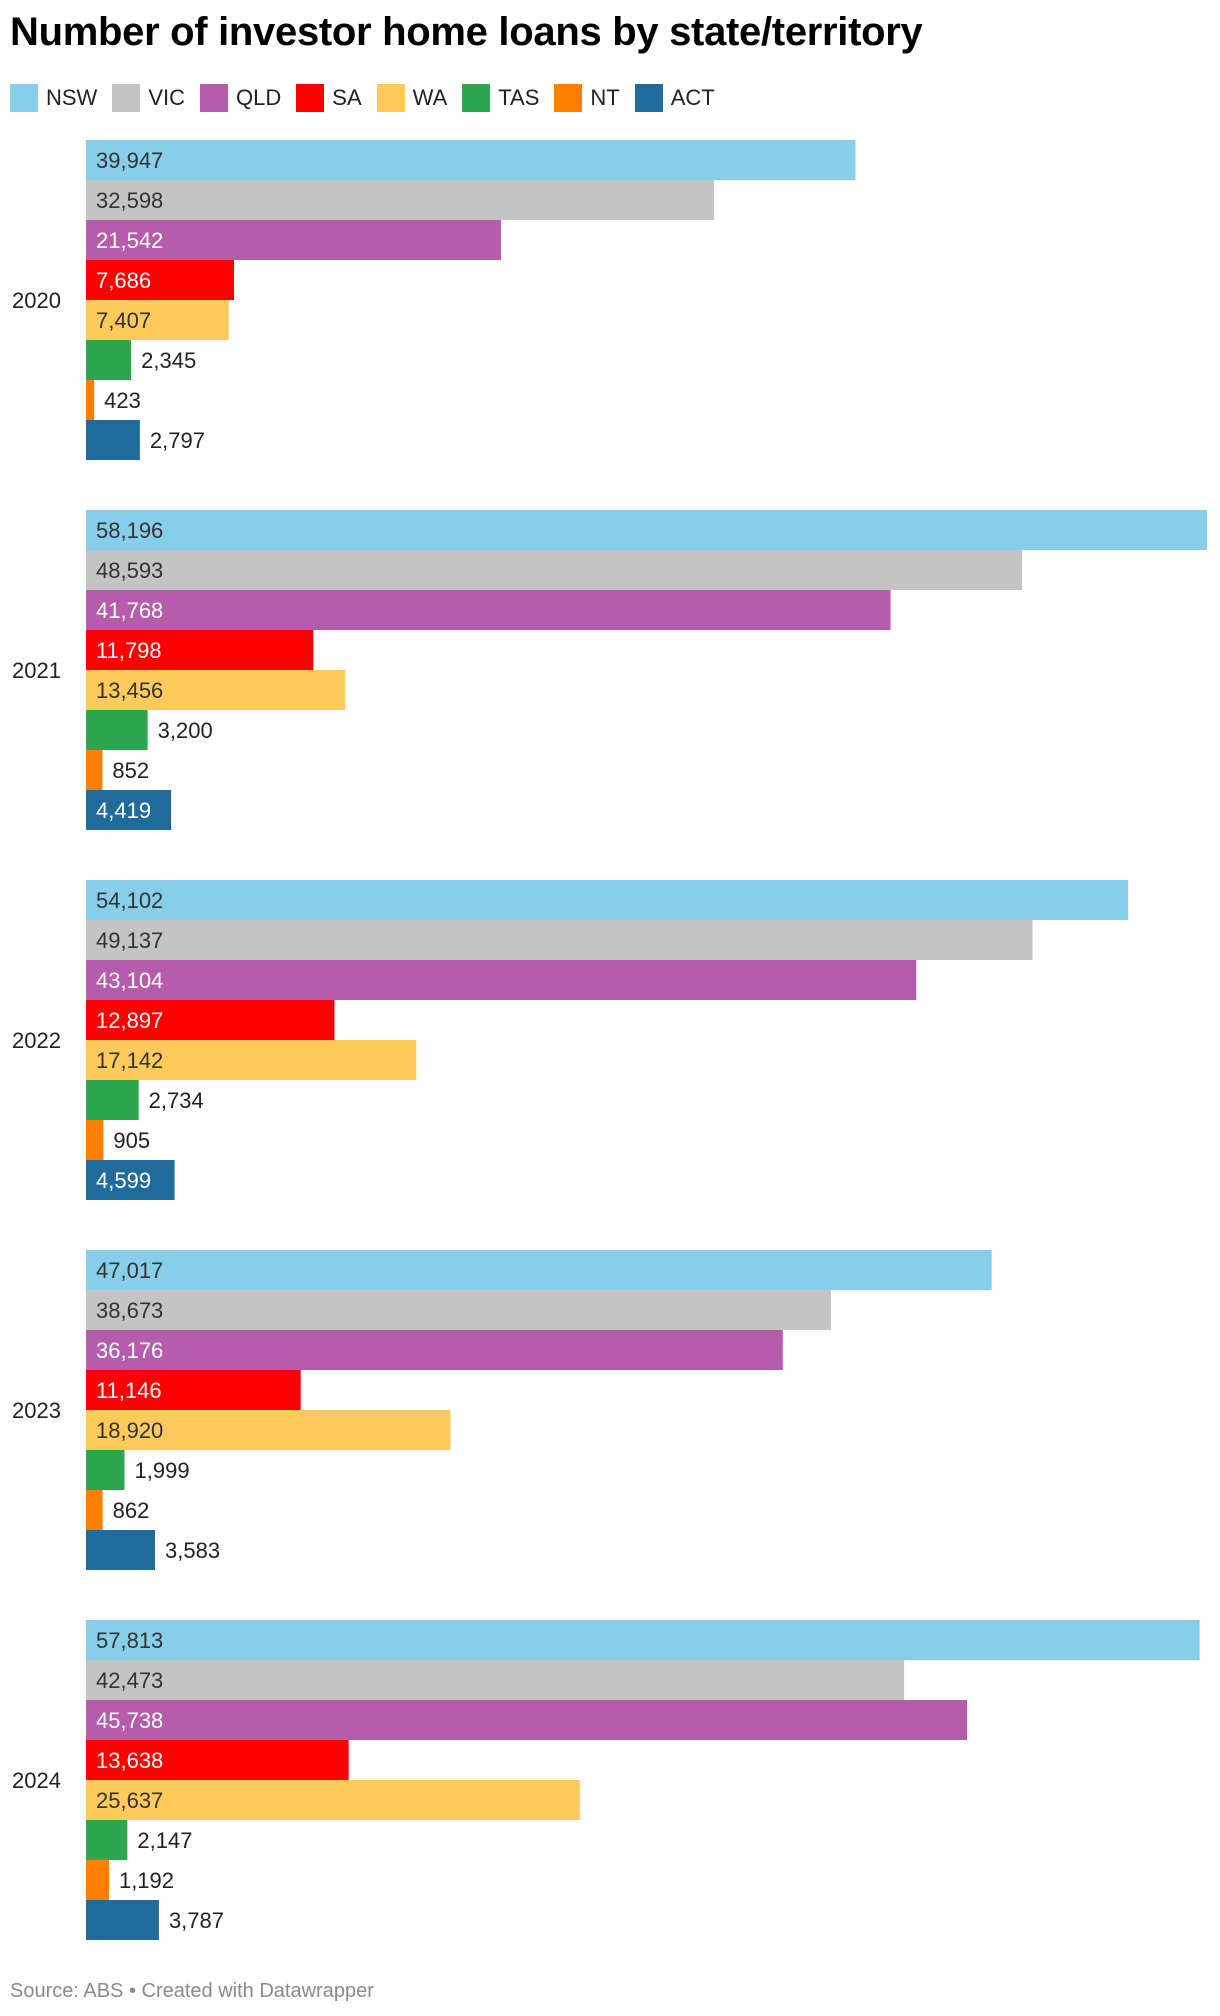 This screenshot has width=1220, height=2016. Describe the element at coordinates (176, 1100) in the screenshot. I see `value-label: 2,734` at that location.